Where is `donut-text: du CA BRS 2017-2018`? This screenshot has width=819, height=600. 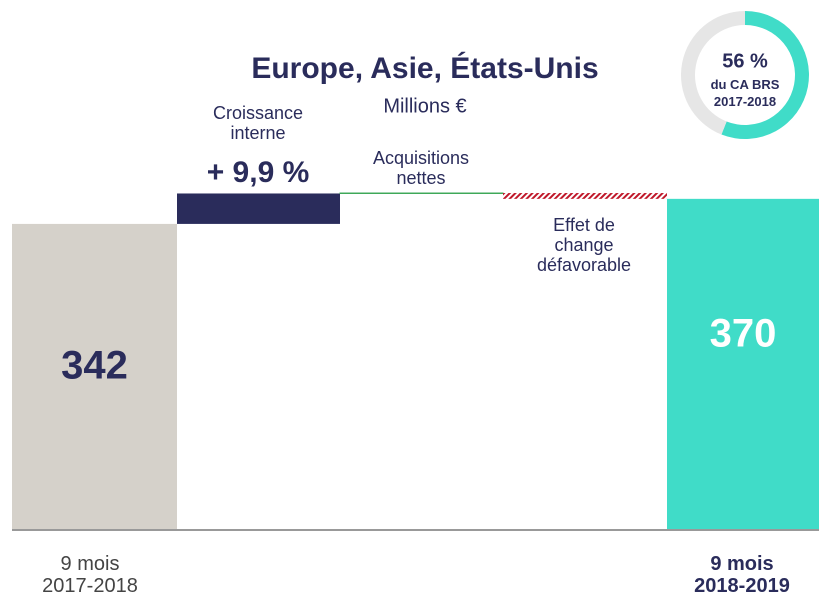 donut-text: du CA BRS 2017-2018 is located at coordinates (745, 93).